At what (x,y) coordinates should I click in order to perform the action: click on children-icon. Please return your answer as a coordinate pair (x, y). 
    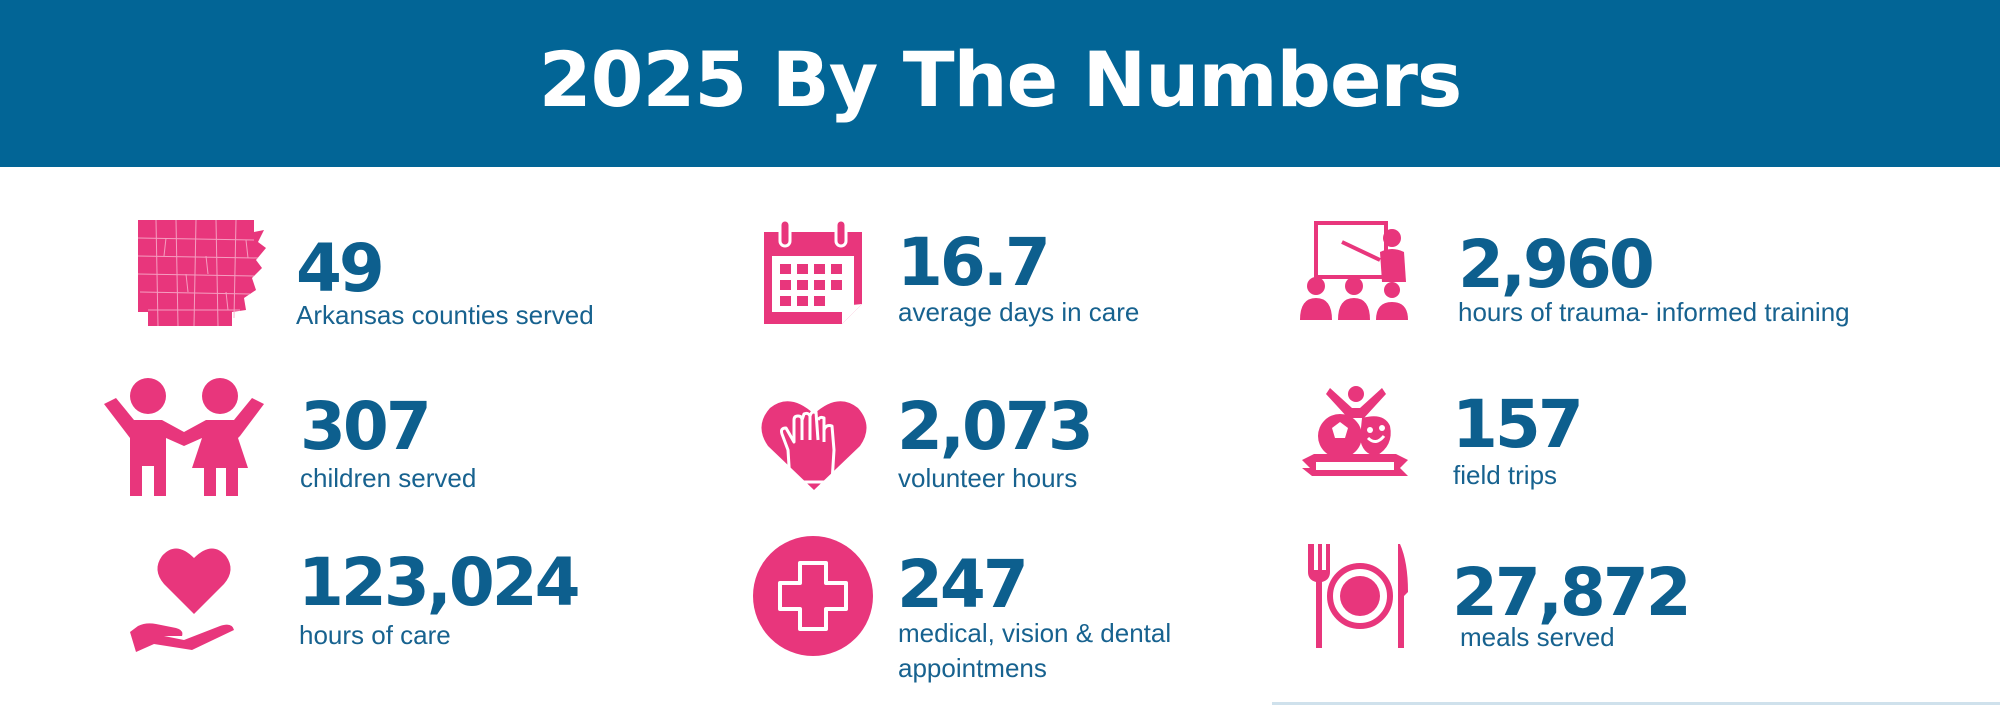
    Looking at the image, I should click on (184, 437).